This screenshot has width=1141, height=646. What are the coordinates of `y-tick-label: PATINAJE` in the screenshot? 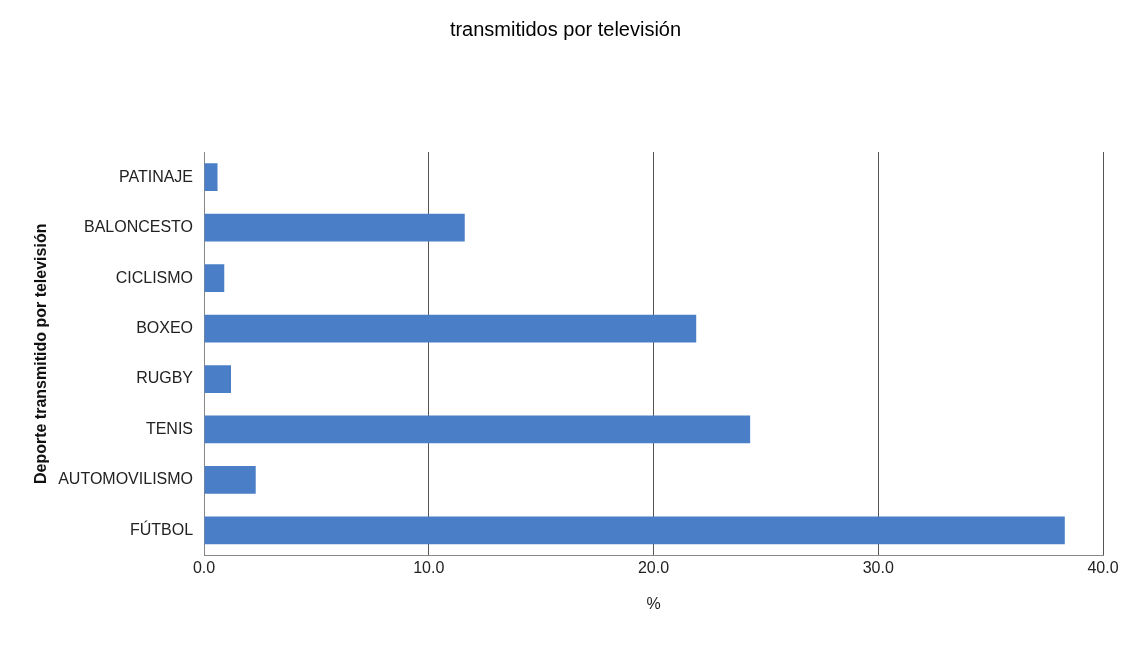 It's located at (156, 176).